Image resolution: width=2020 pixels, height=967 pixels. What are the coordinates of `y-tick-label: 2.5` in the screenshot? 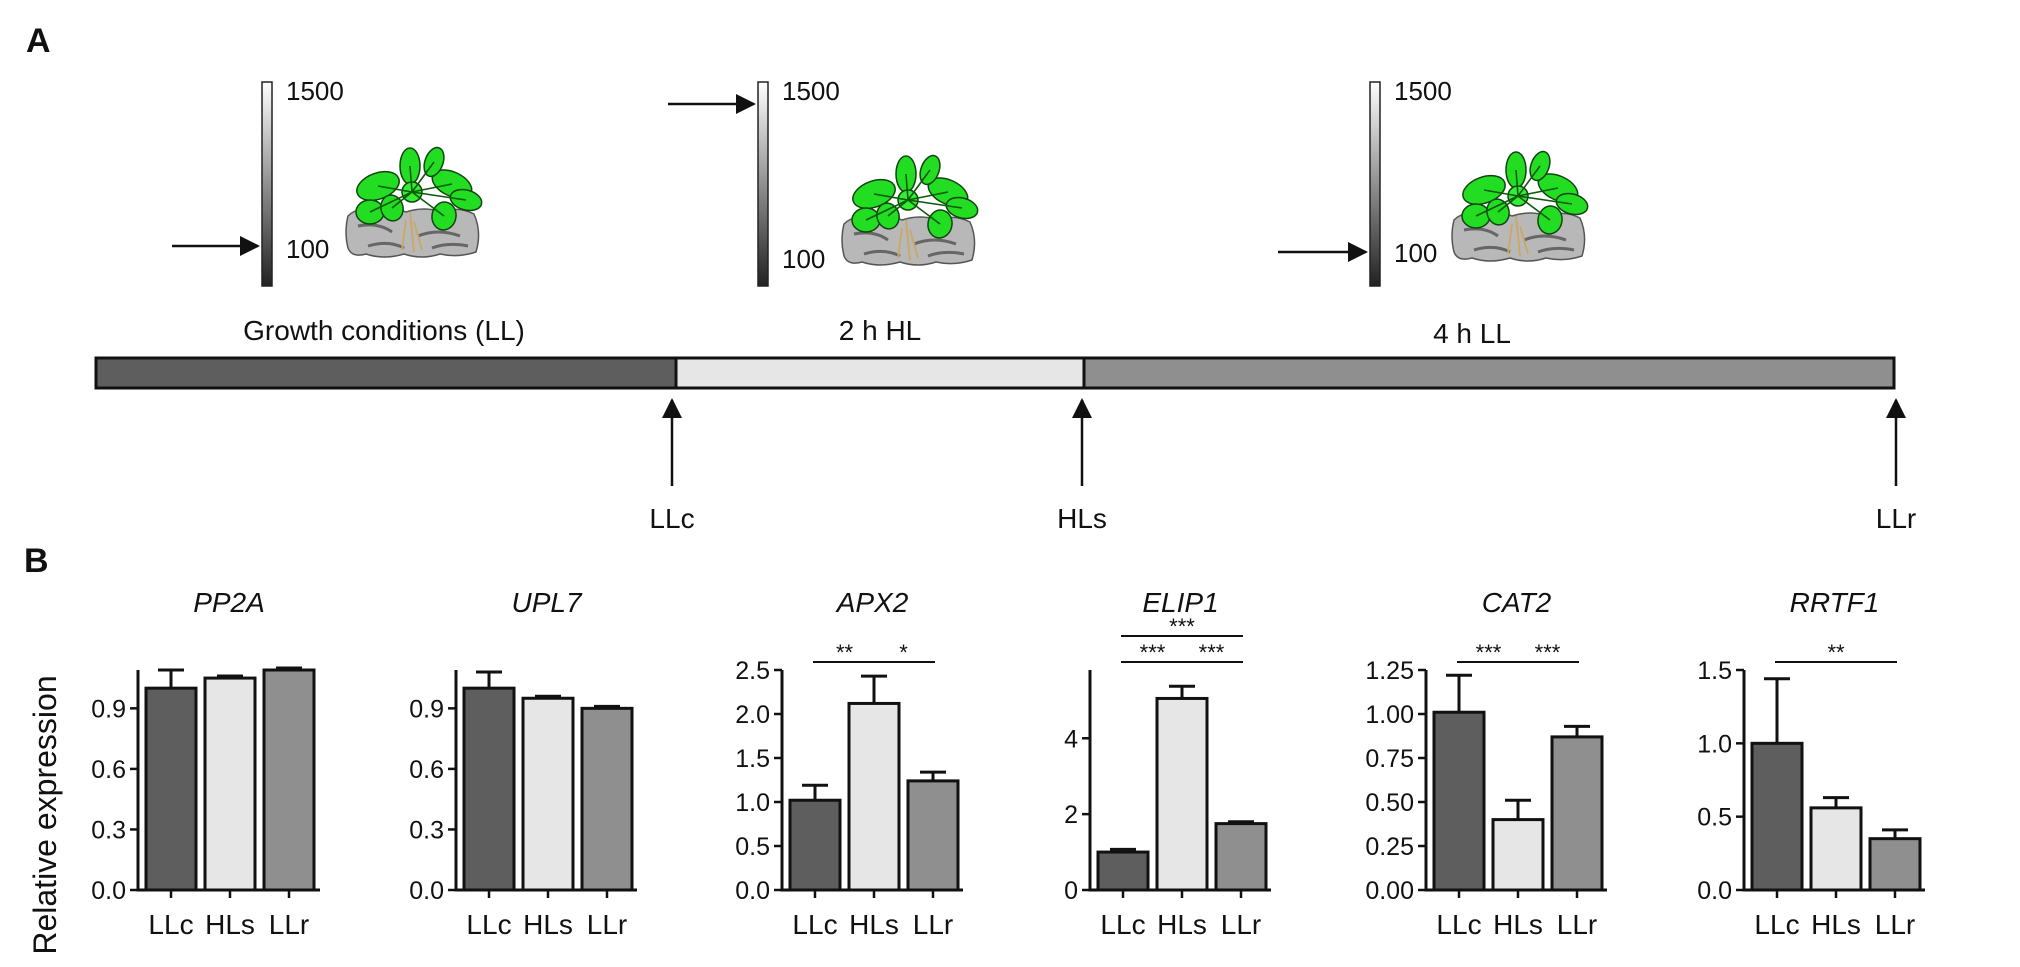 It's located at (752, 671).